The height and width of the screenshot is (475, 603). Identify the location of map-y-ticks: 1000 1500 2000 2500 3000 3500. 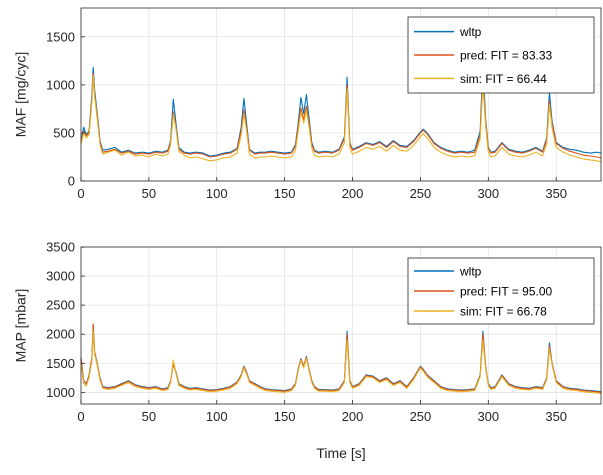
(65, 320).